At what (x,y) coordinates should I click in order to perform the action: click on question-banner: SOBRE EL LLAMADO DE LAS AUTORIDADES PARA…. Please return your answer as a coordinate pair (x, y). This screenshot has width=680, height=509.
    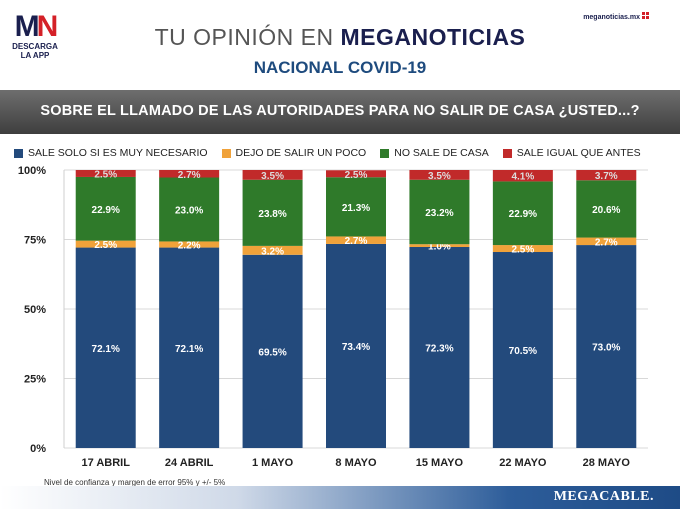
    Looking at the image, I should click on (340, 112).